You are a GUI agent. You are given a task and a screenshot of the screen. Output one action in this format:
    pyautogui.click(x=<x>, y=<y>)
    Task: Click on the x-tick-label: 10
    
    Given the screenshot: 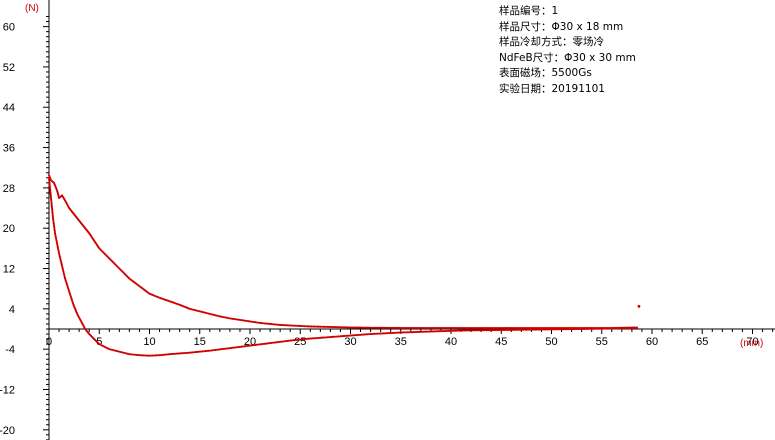 What is the action you would take?
    pyautogui.click(x=149, y=342)
    